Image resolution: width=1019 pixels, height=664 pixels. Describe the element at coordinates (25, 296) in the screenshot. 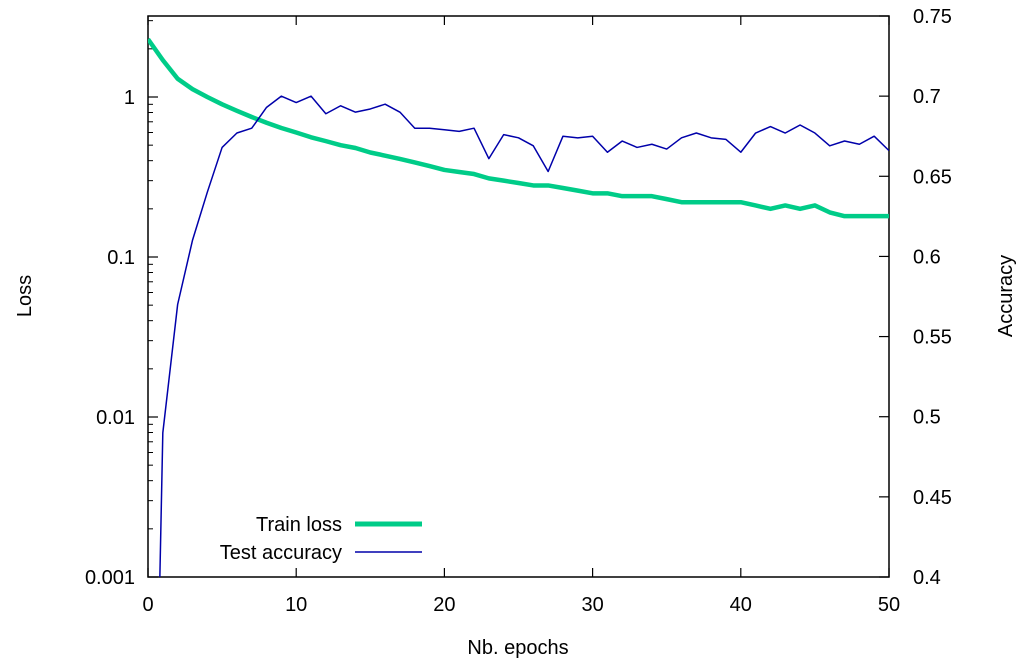

I see `y-axis-left-label: Loss` at that location.